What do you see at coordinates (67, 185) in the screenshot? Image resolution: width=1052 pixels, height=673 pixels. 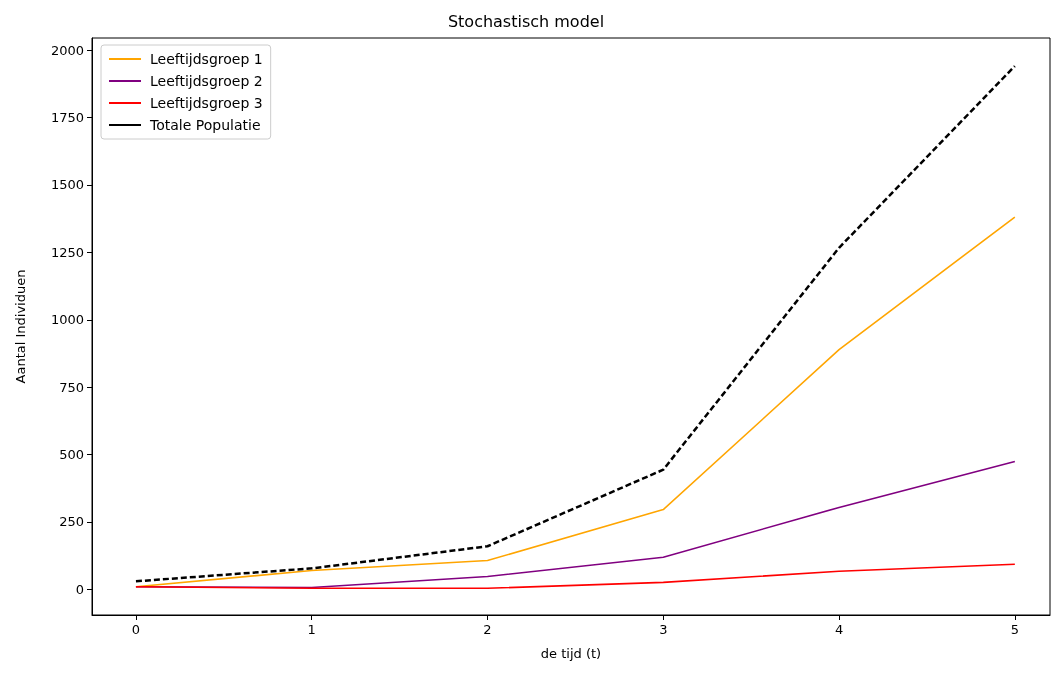 I see `y-tick-label: 1500` at bounding box center [67, 185].